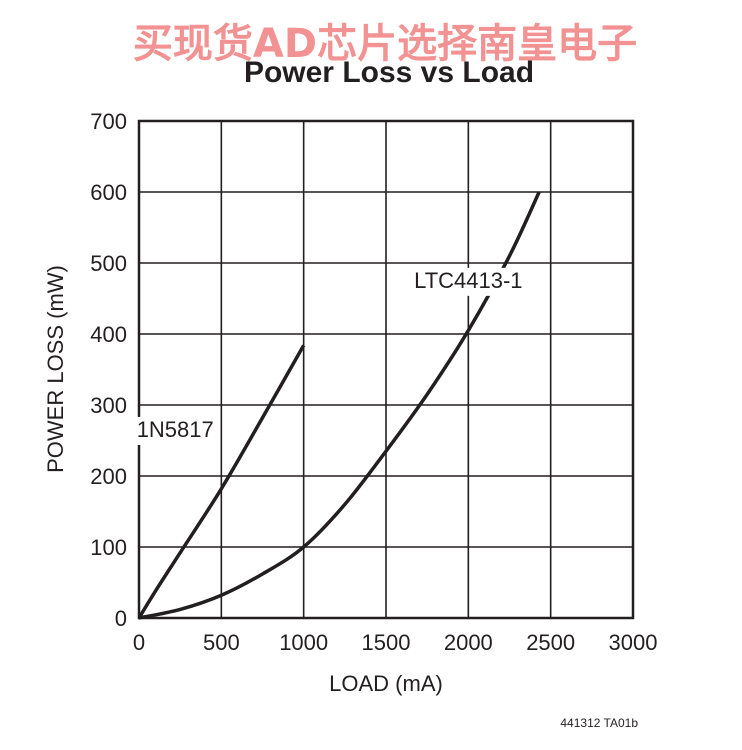  Describe the element at coordinates (55, 369) in the screenshot. I see `y-axis-label: POWER LOSS (mW)` at that location.